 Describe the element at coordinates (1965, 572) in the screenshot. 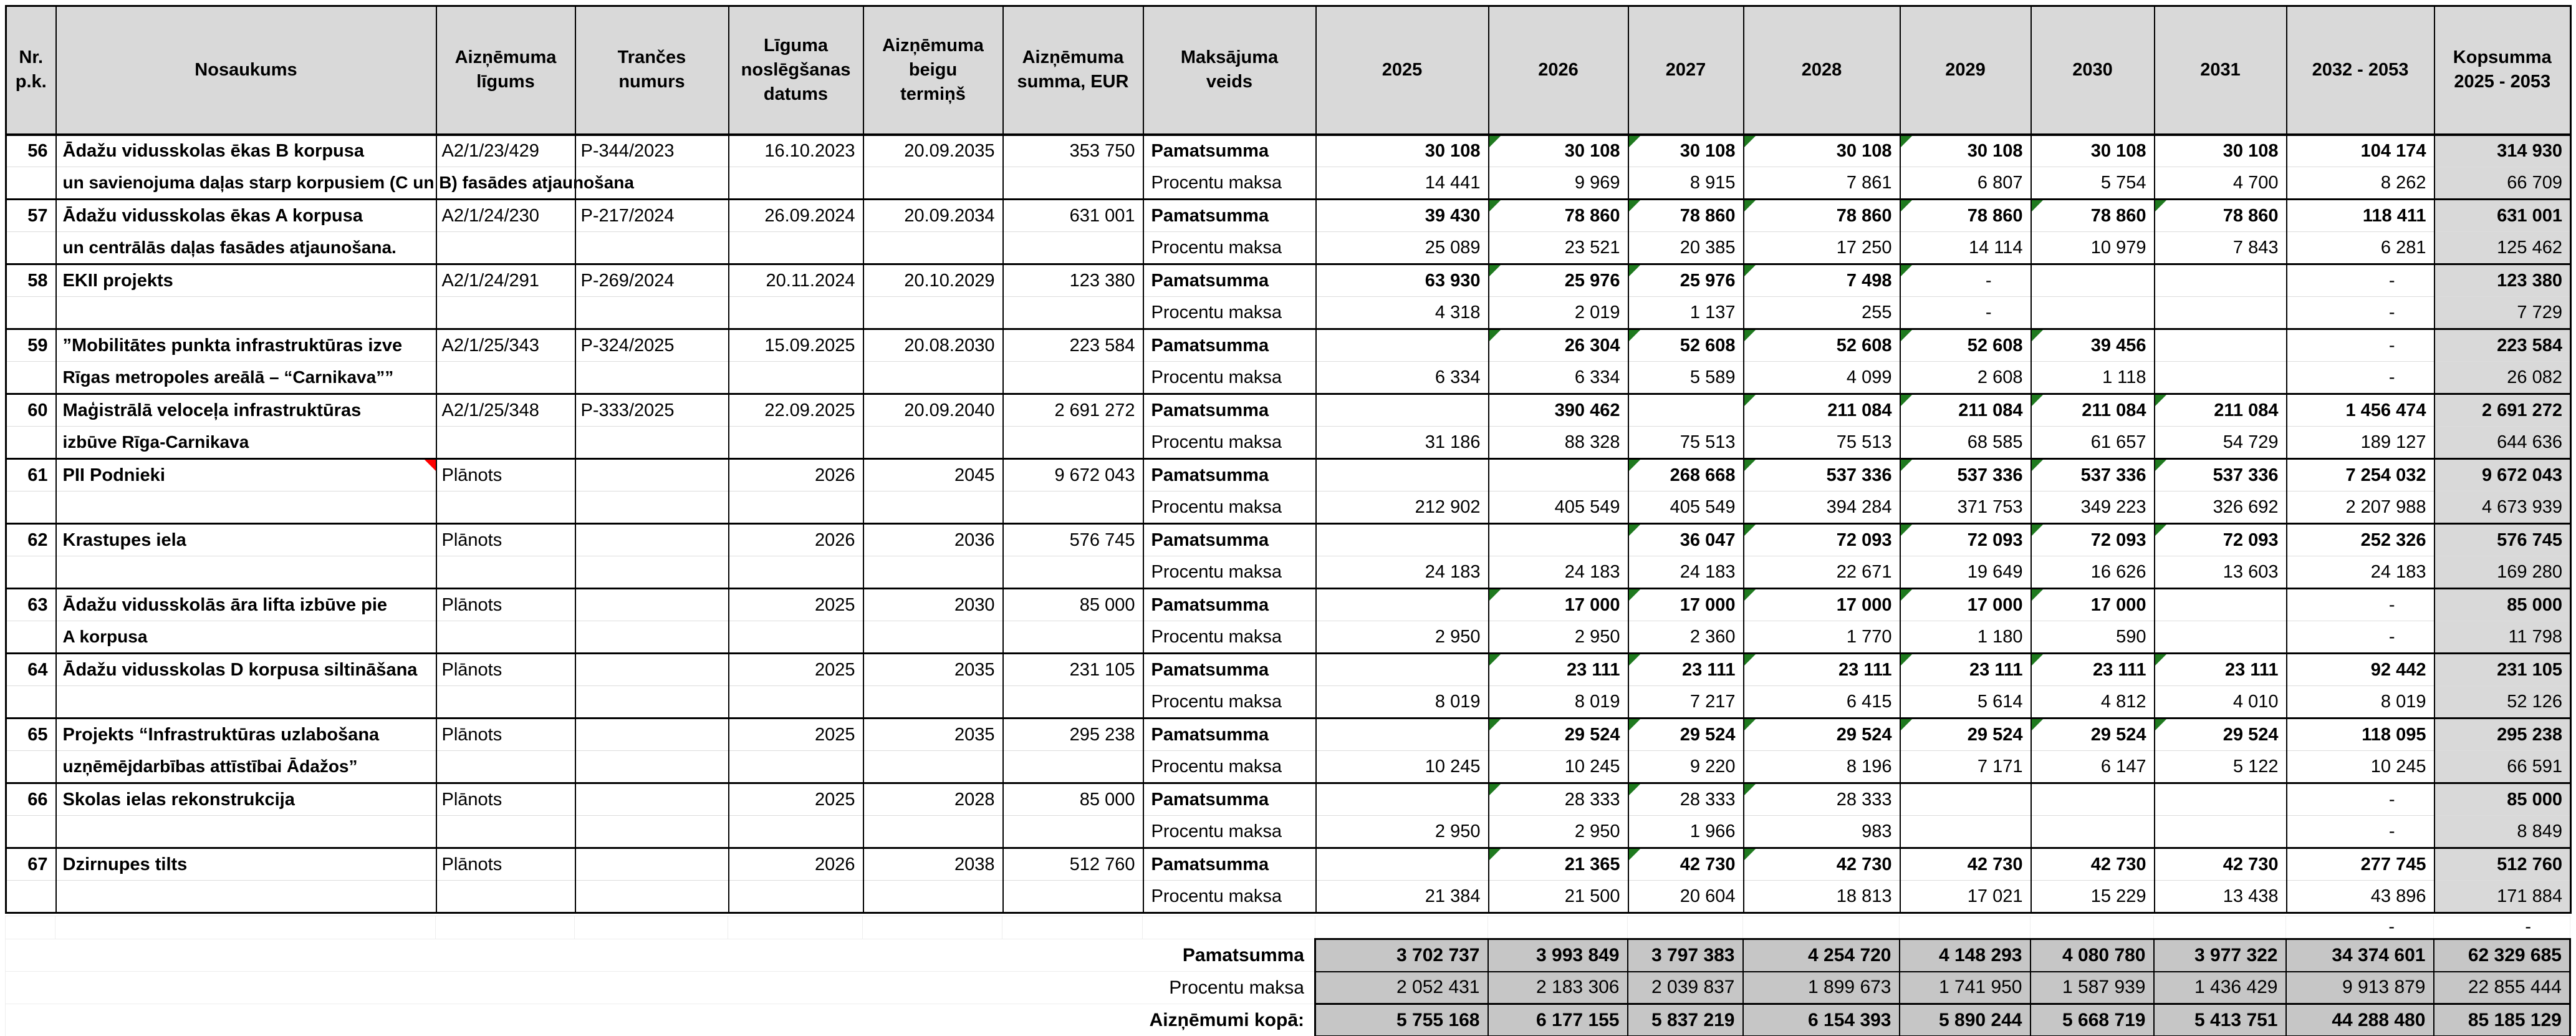

I see `cell-year-value: 19 649` at that location.